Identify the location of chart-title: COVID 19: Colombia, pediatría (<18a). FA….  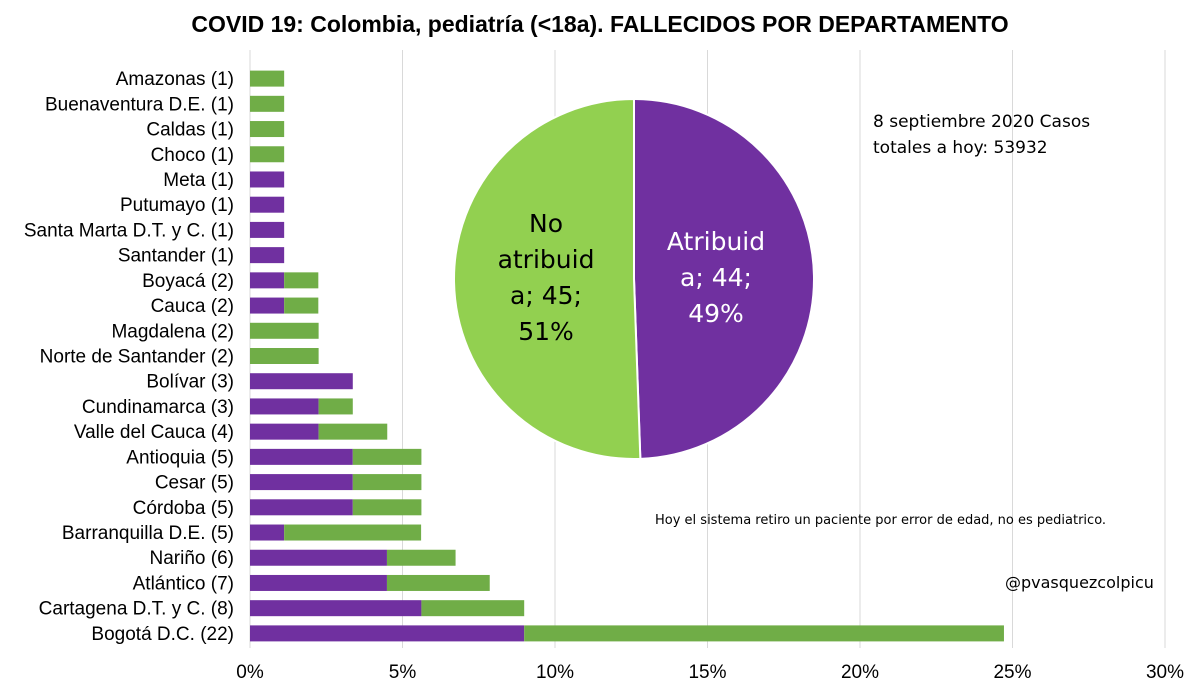
(599, 24).